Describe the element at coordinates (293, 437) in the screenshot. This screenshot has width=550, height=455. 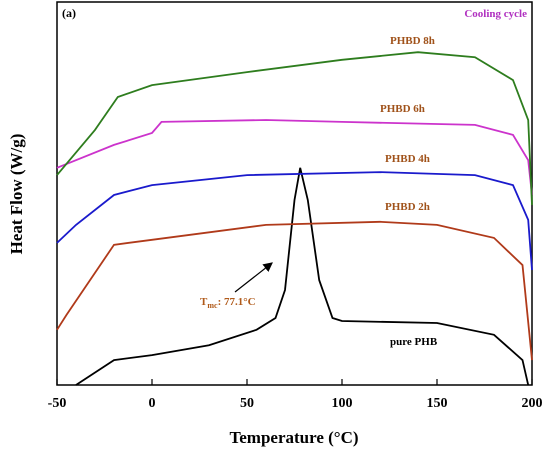
I see `x-axis-label: Temperature (°C)` at that location.